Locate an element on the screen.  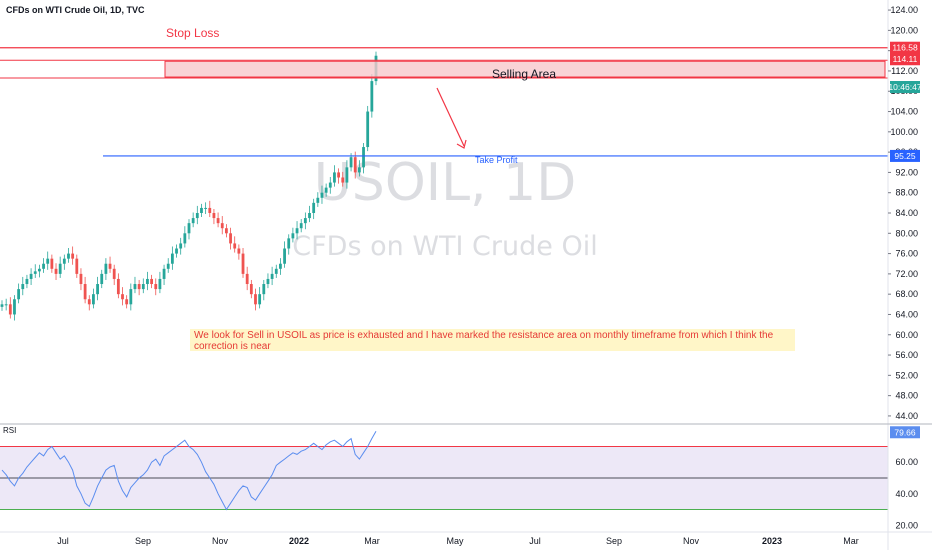
rsi-value-badge: 79.66 is located at coordinates (905, 432).